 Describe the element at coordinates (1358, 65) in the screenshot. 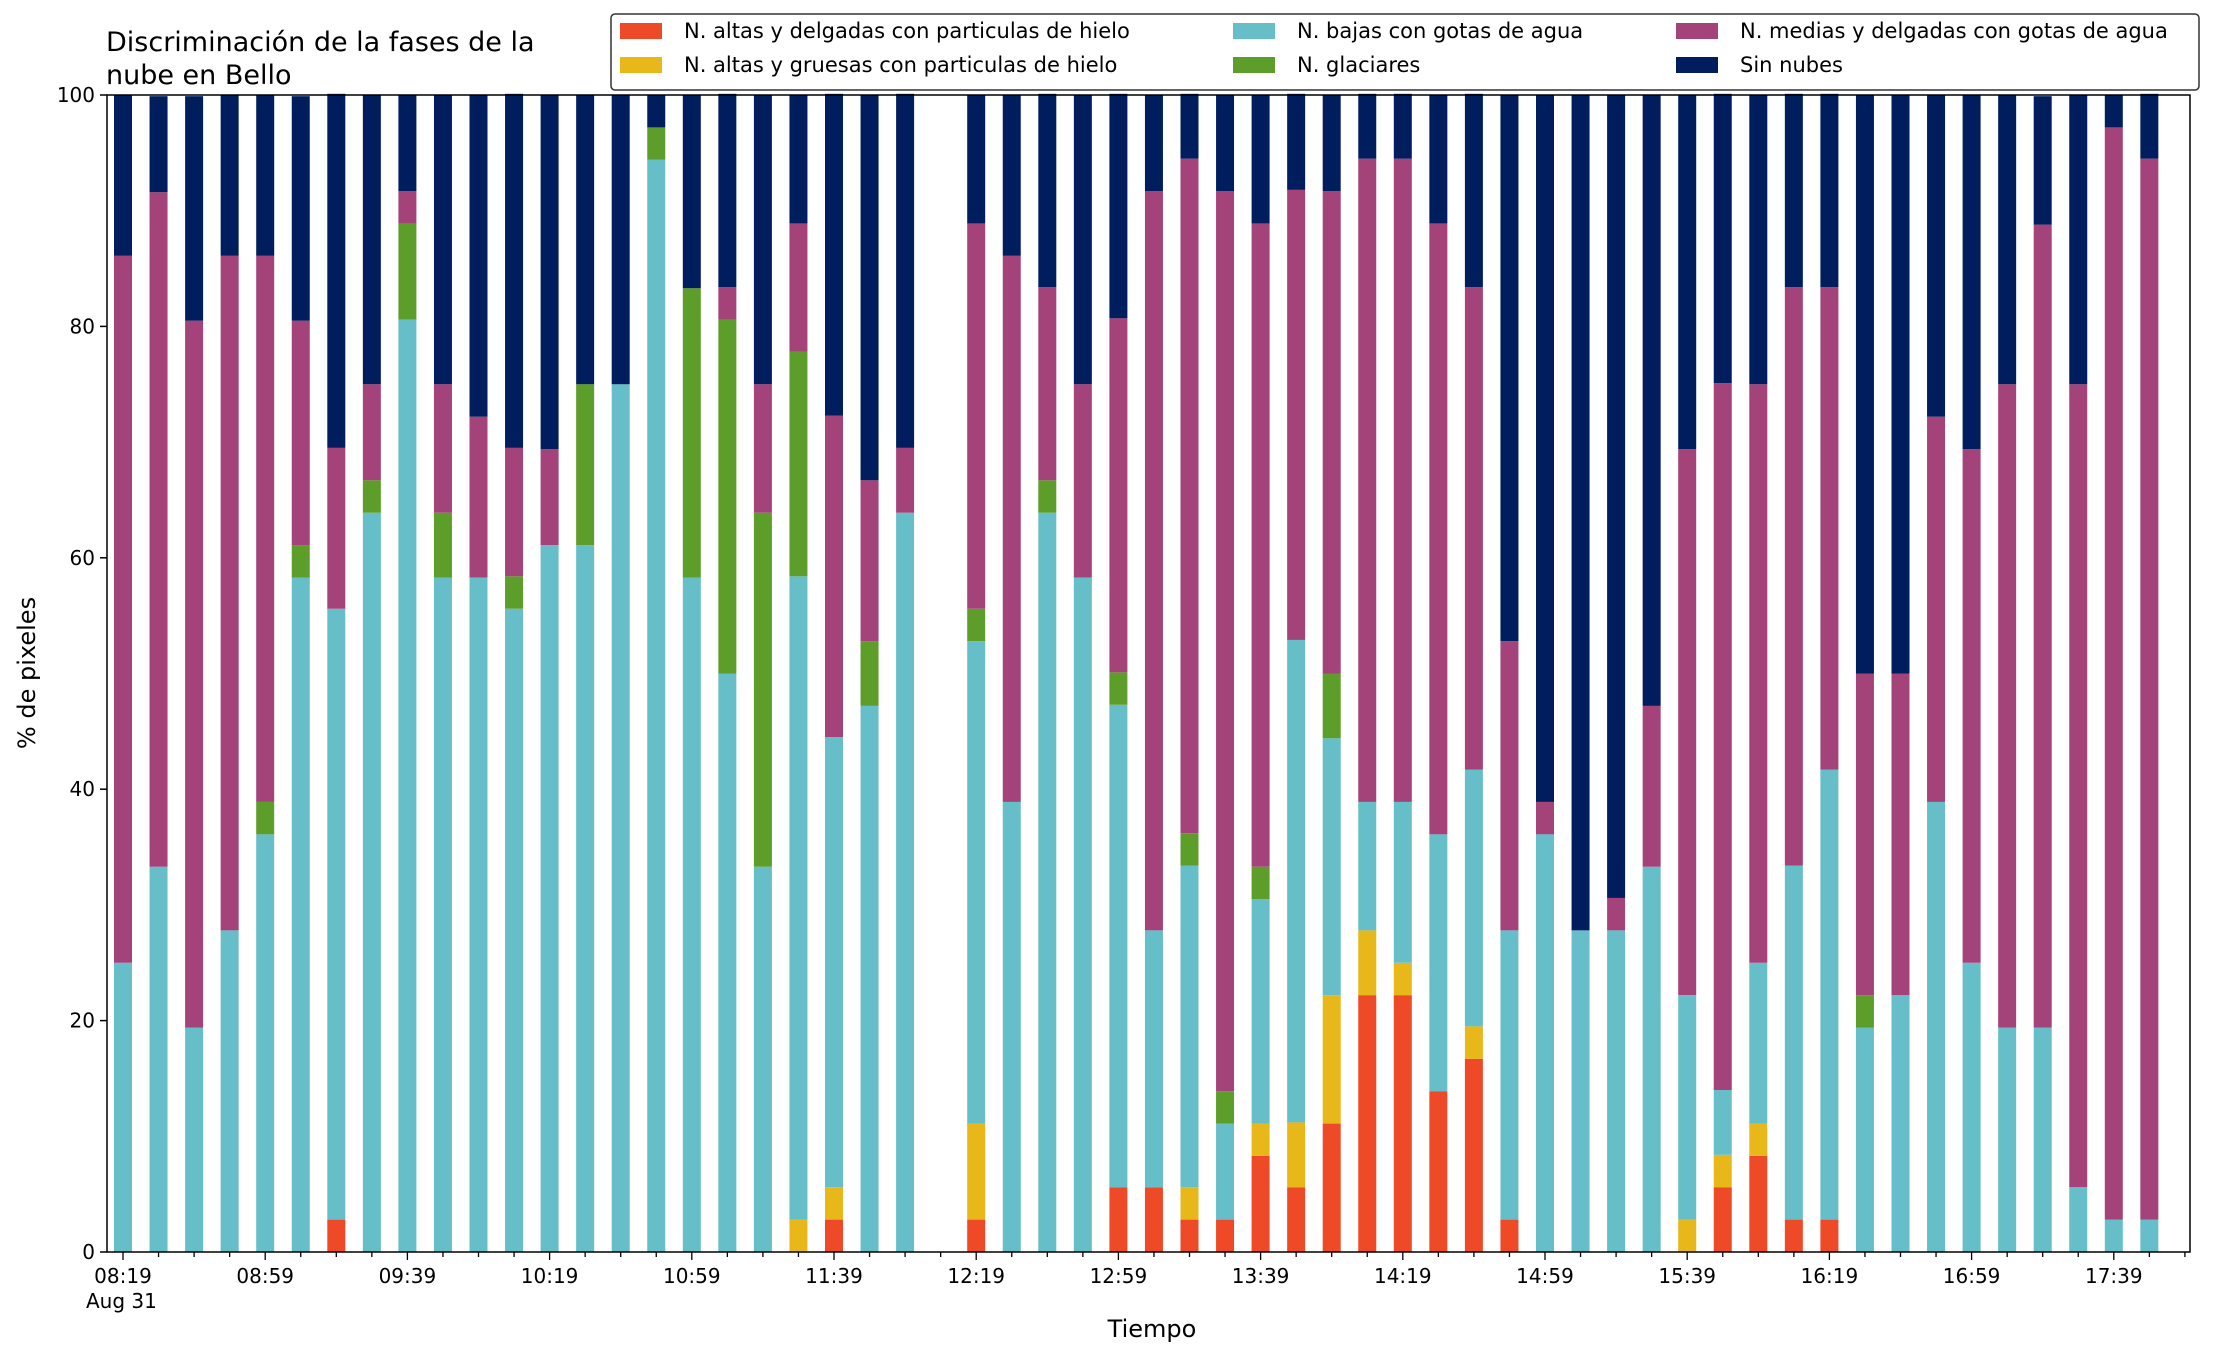

I see `legend-label-3: N. glaciares` at that location.